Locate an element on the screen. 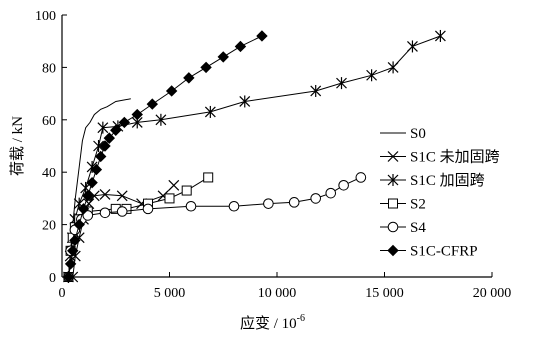 The width and height of the screenshot is (552, 340). legend-label: S4 is located at coordinates (418, 228).